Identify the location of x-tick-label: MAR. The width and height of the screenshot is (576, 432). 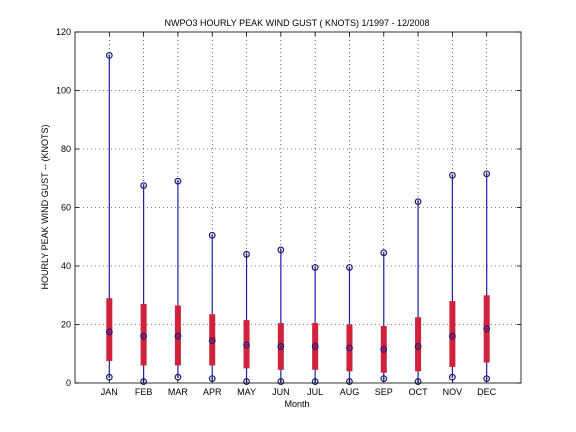
(178, 392).